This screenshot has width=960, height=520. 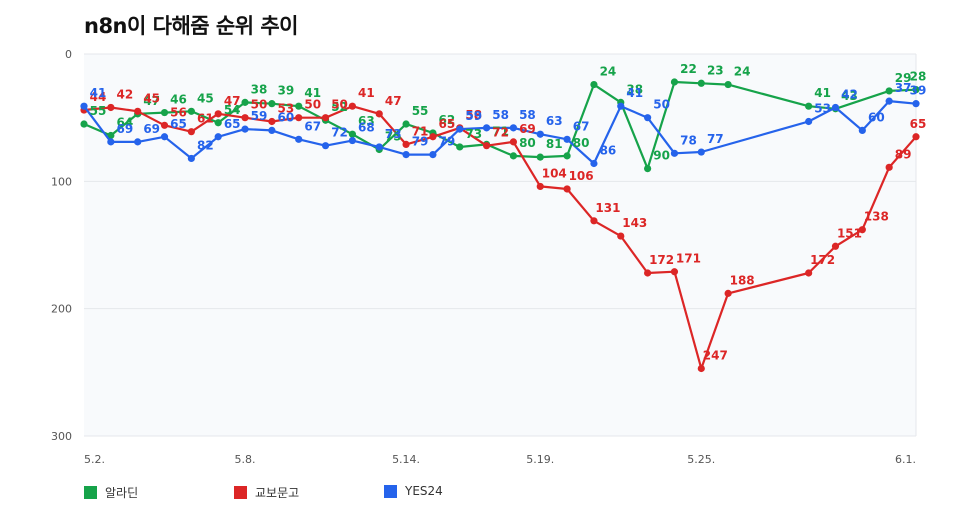 What do you see at coordinates (366, 128) in the screenshot?
I see `data-label: 68` at bounding box center [366, 128].